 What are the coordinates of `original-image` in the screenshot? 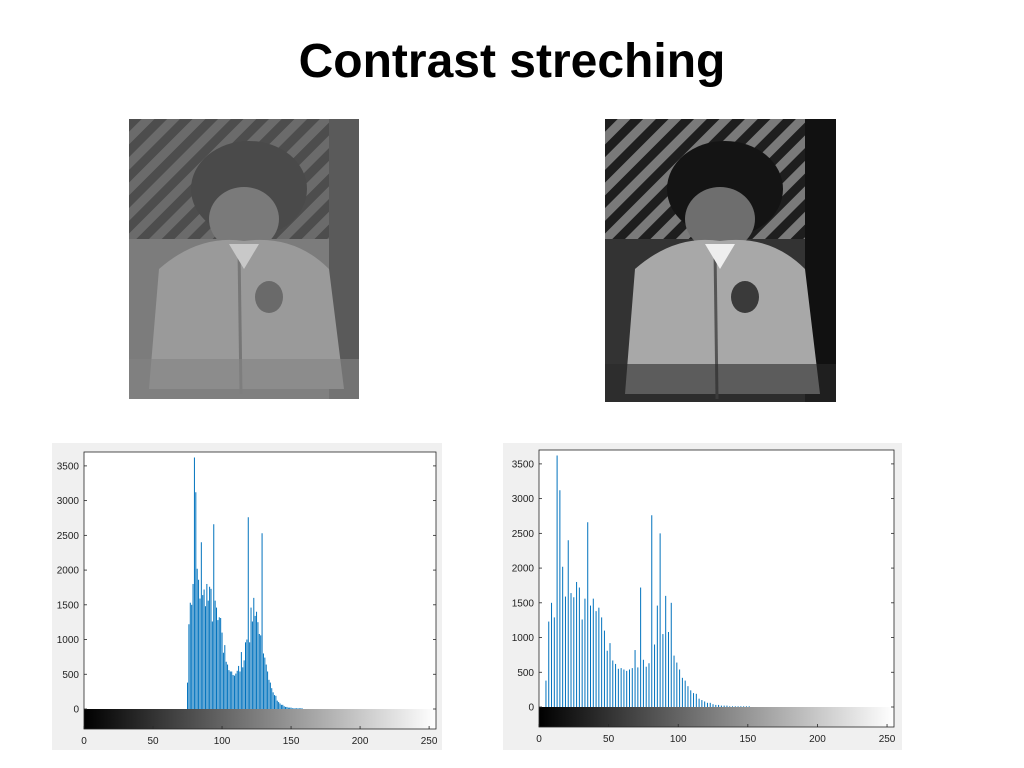 It's located at (244, 259).